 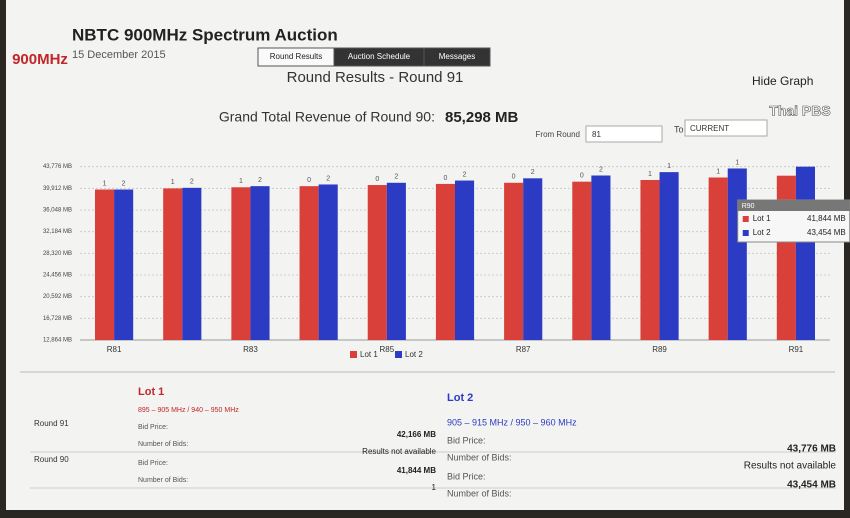 I want to click on y-tick-label: 24,456 MB, so click(x=57, y=276).